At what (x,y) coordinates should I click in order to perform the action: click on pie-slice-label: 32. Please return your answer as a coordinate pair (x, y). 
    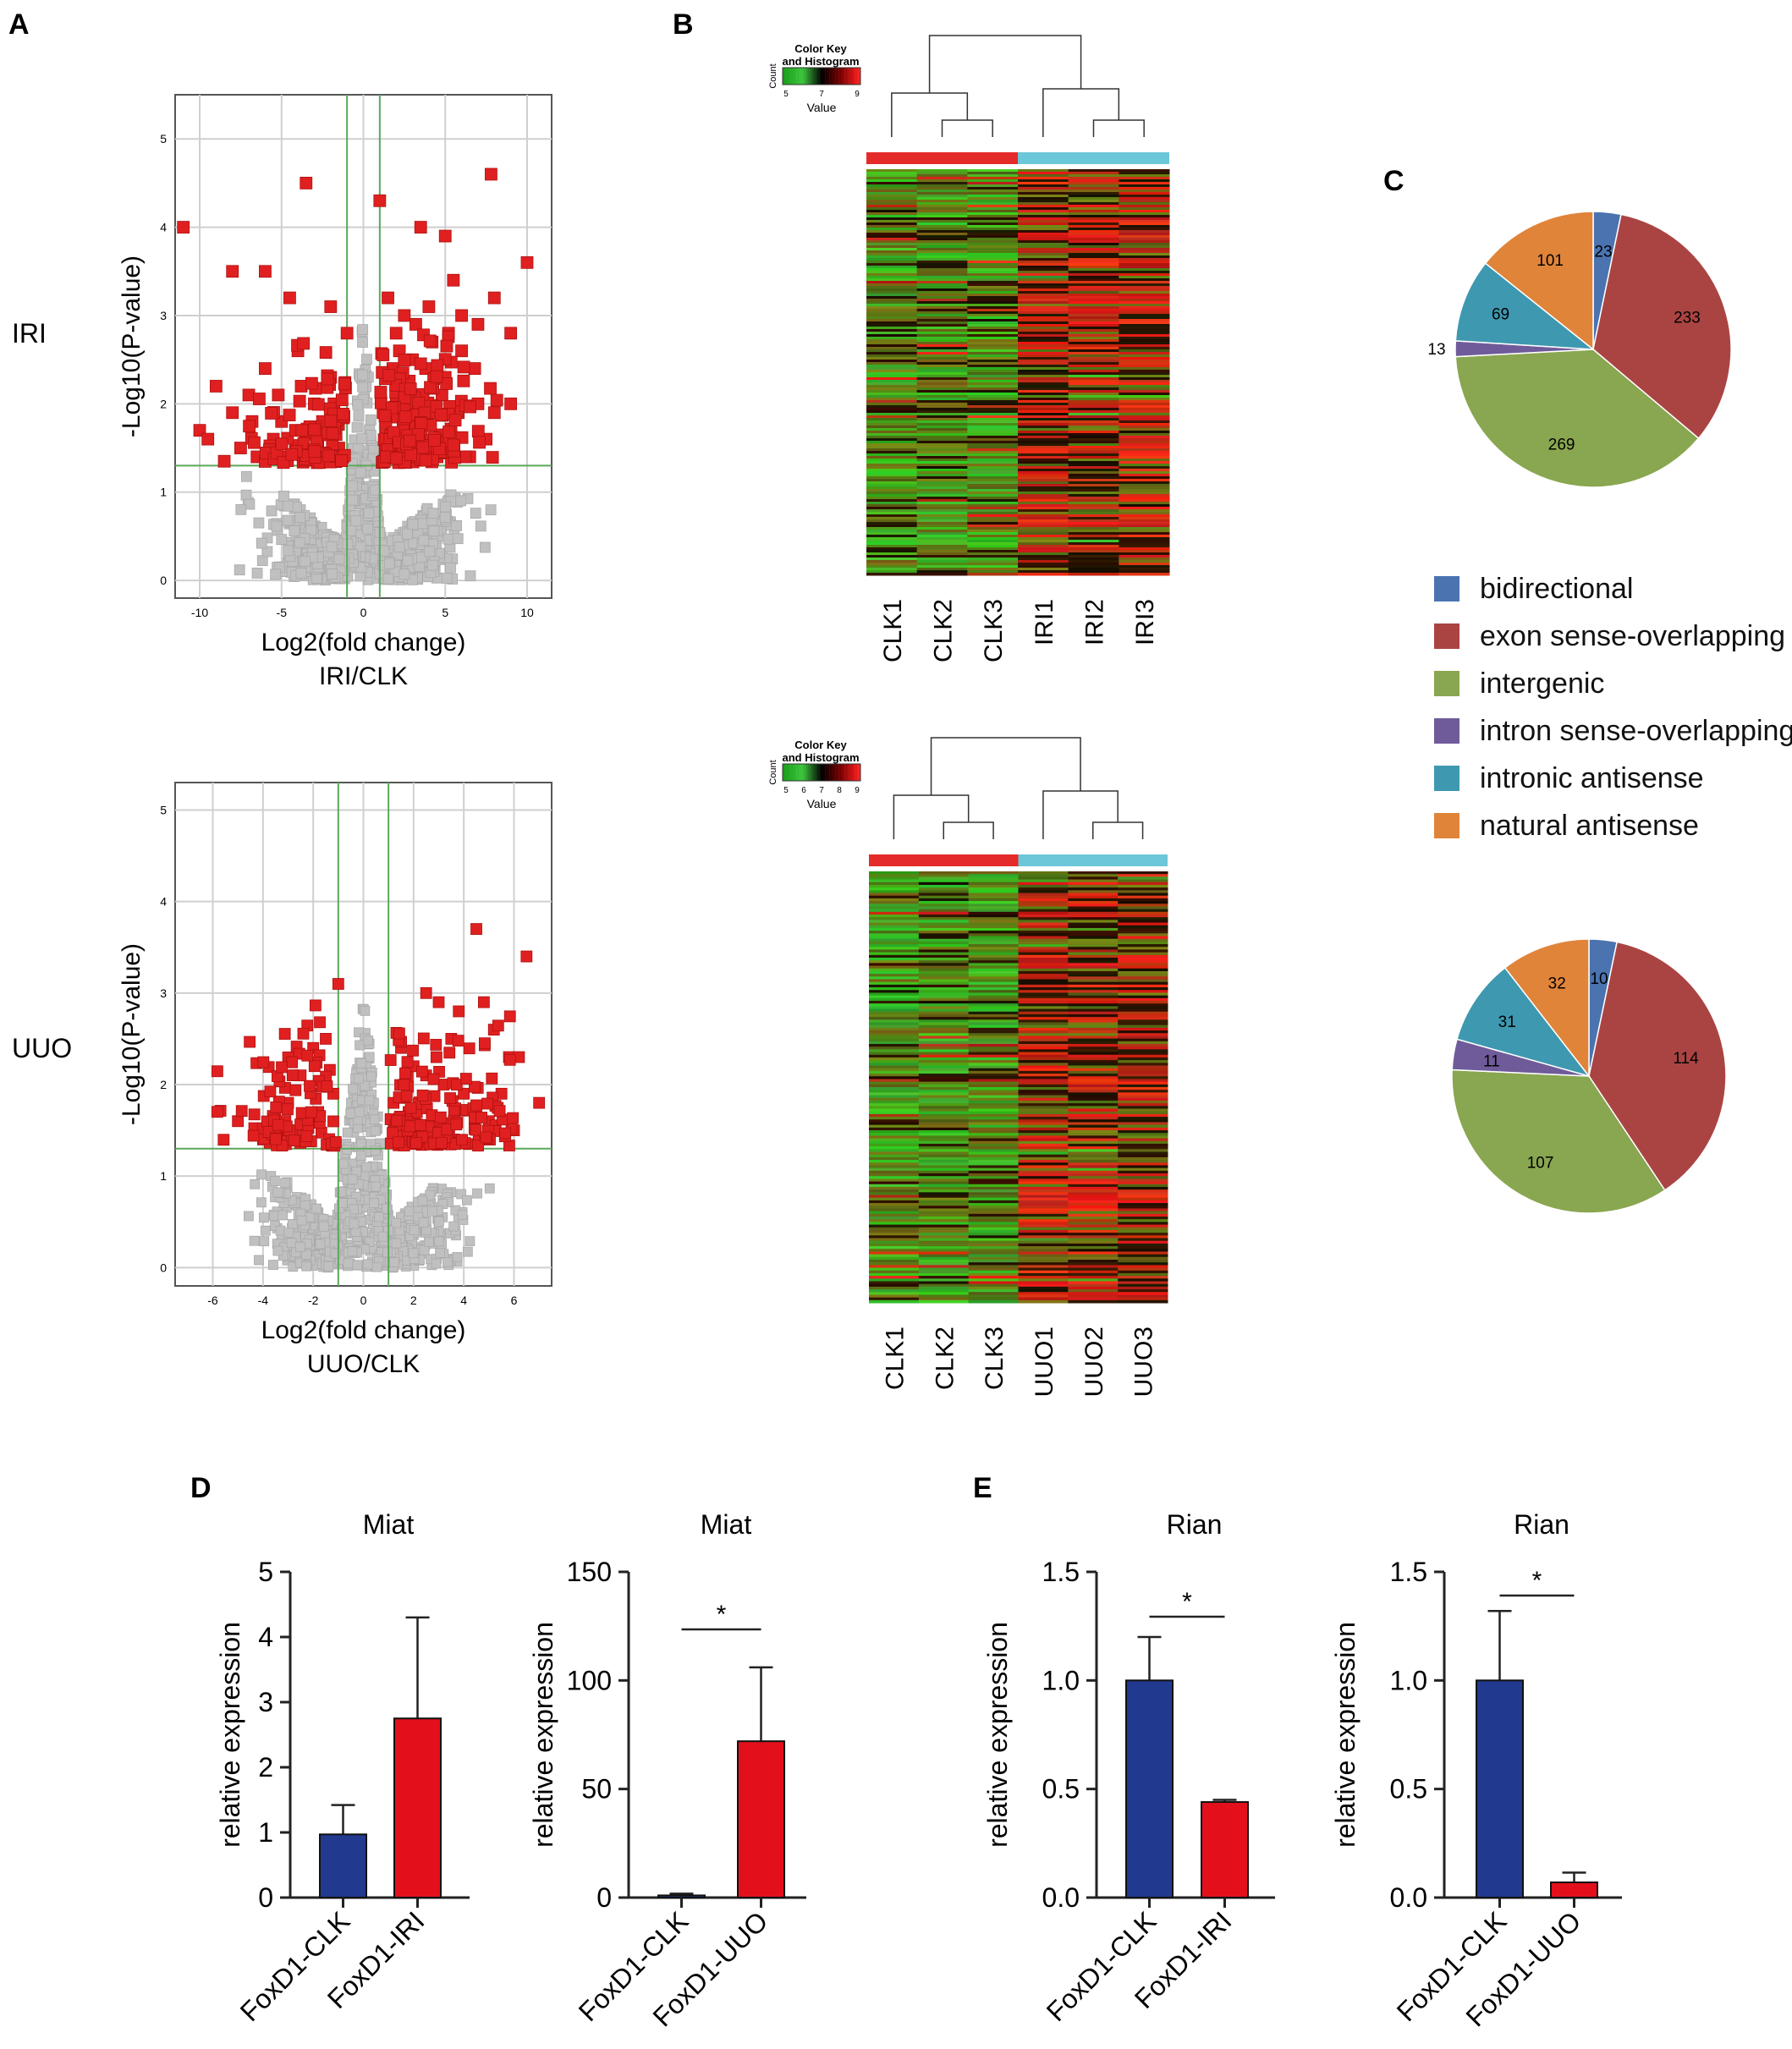
    Looking at the image, I should click on (1557, 984).